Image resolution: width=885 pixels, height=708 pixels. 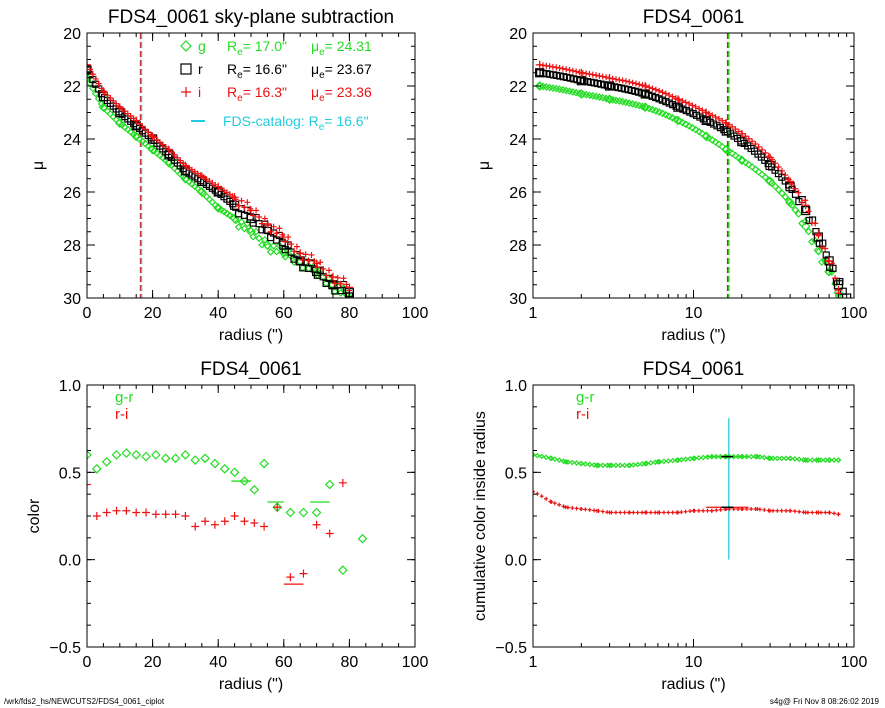 I want to click on series-g-r, so click(x=687, y=460).